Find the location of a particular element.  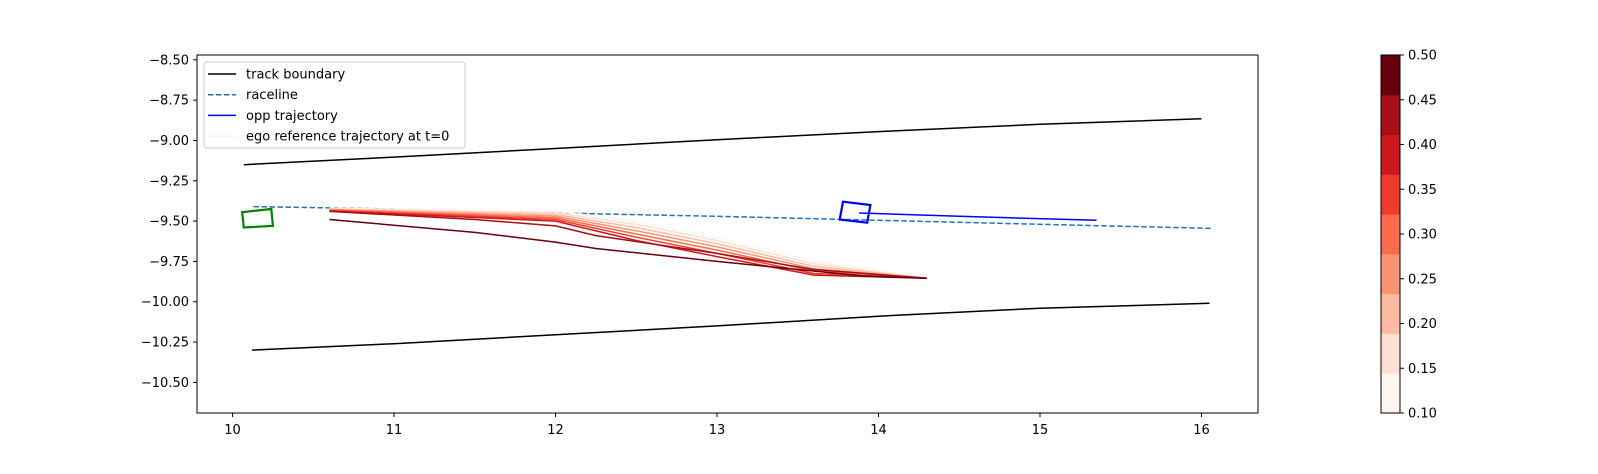

y-tick-label: −8.50 is located at coordinates (169, 60).